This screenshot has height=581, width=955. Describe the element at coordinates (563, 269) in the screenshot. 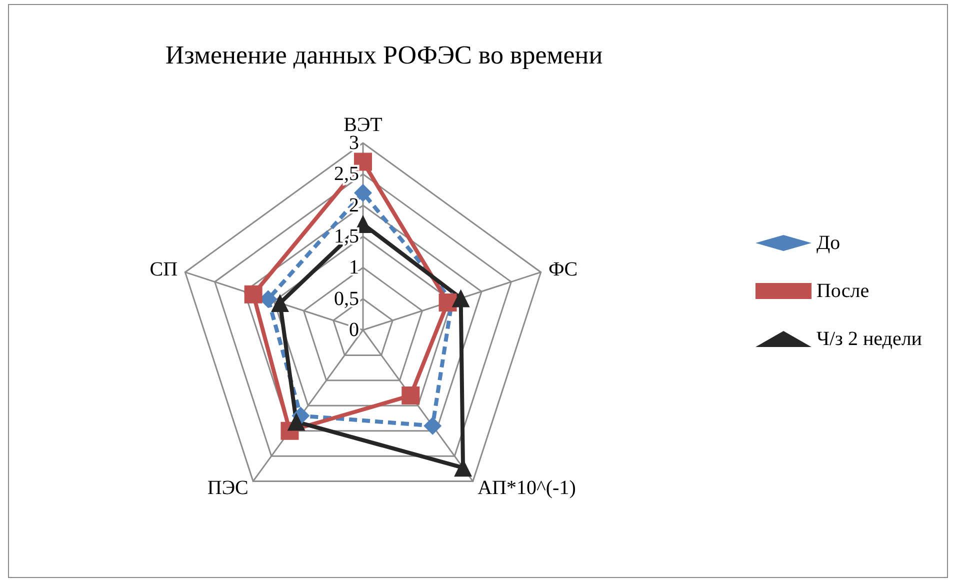

I see `spoke-label: ФС` at that location.